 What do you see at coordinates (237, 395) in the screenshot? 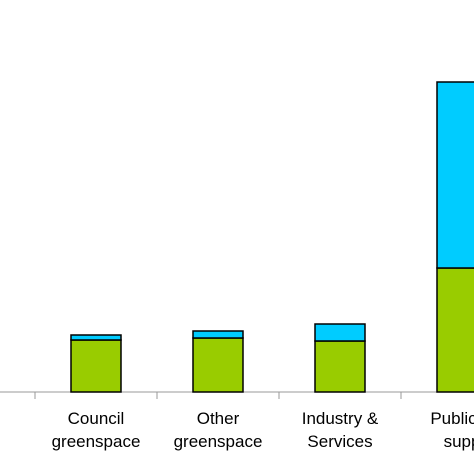
I see `axes` at bounding box center [237, 395].